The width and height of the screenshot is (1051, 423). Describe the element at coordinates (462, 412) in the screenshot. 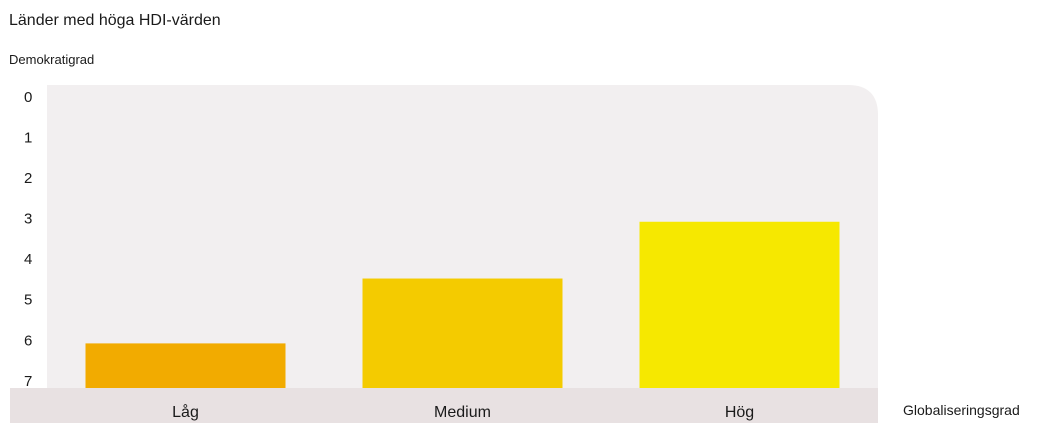

I see `x-tick-label: Medium` at that location.